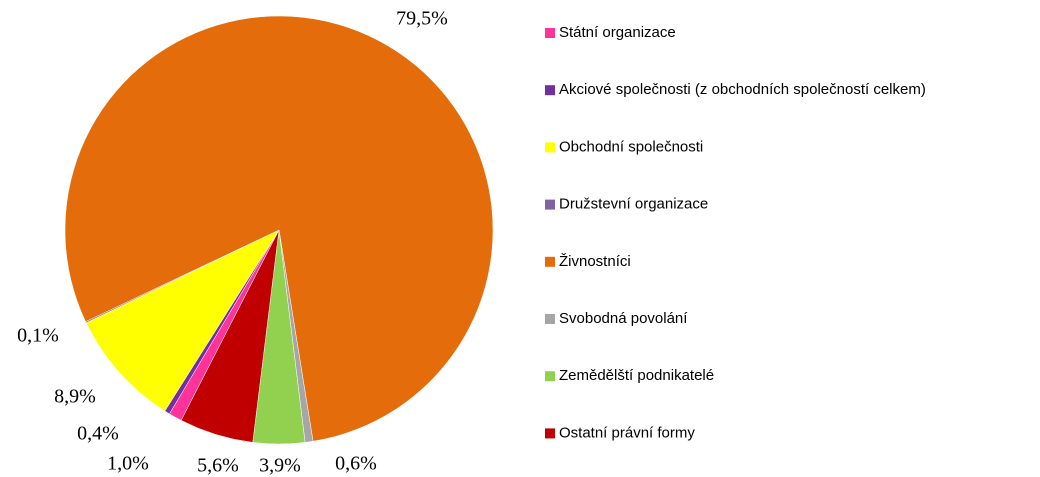 The height and width of the screenshot is (477, 1040). What do you see at coordinates (280, 466) in the screenshot?
I see `value-label: 3,9%` at bounding box center [280, 466].